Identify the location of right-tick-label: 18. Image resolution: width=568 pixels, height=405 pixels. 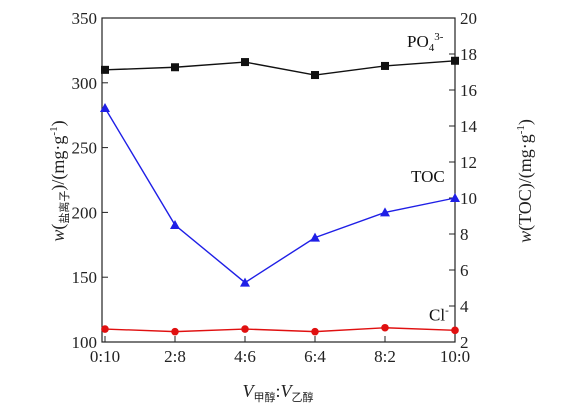
(468, 54).